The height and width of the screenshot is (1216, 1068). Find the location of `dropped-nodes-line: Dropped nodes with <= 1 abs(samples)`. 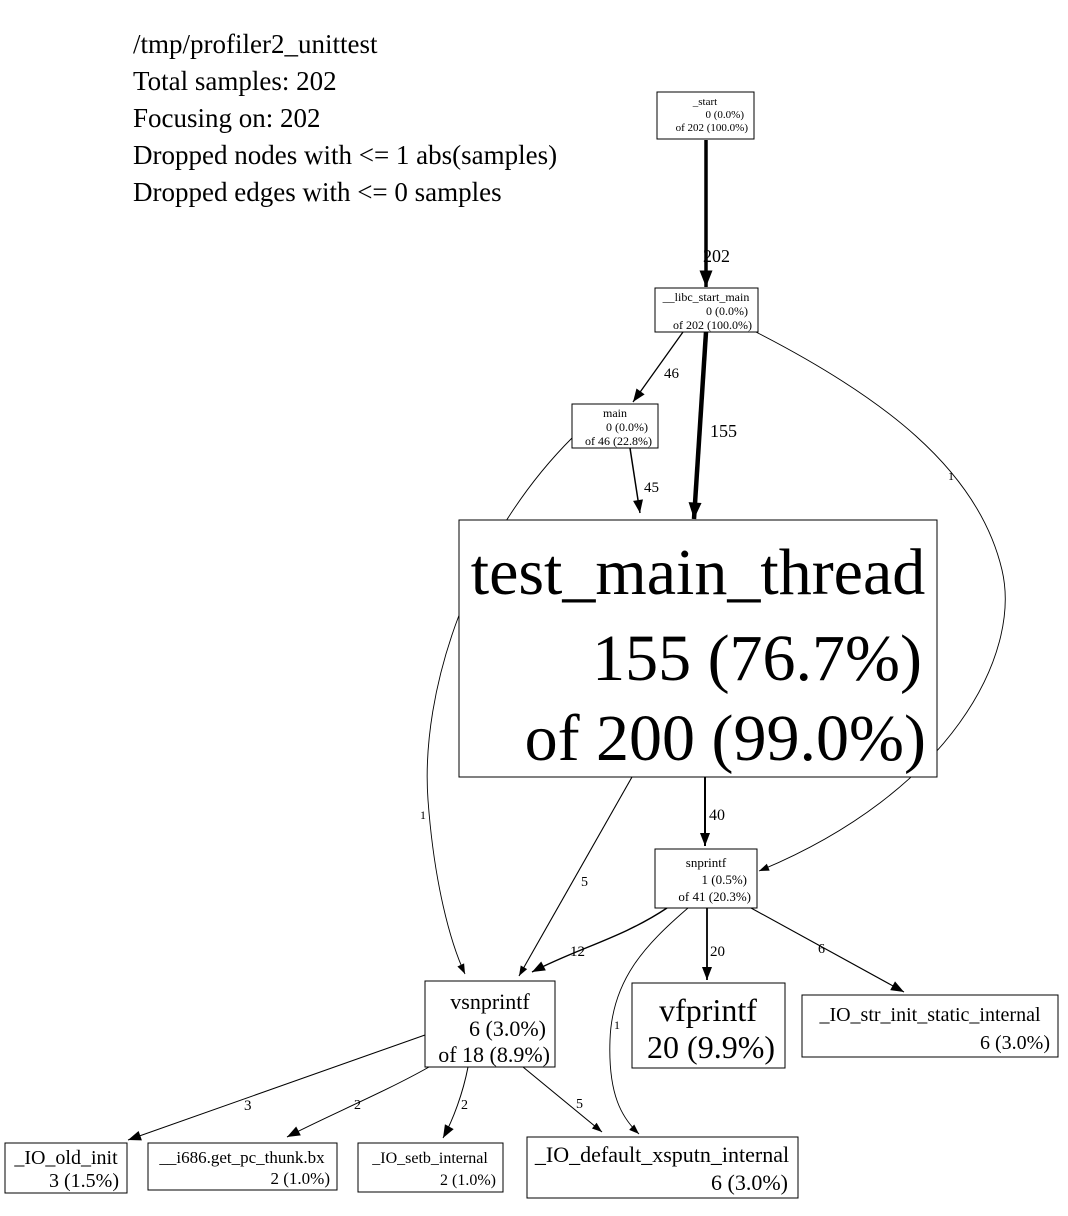

dropped-nodes-line: Dropped nodes with <= 1 abs(samples) is located at coordinates (345, 155).